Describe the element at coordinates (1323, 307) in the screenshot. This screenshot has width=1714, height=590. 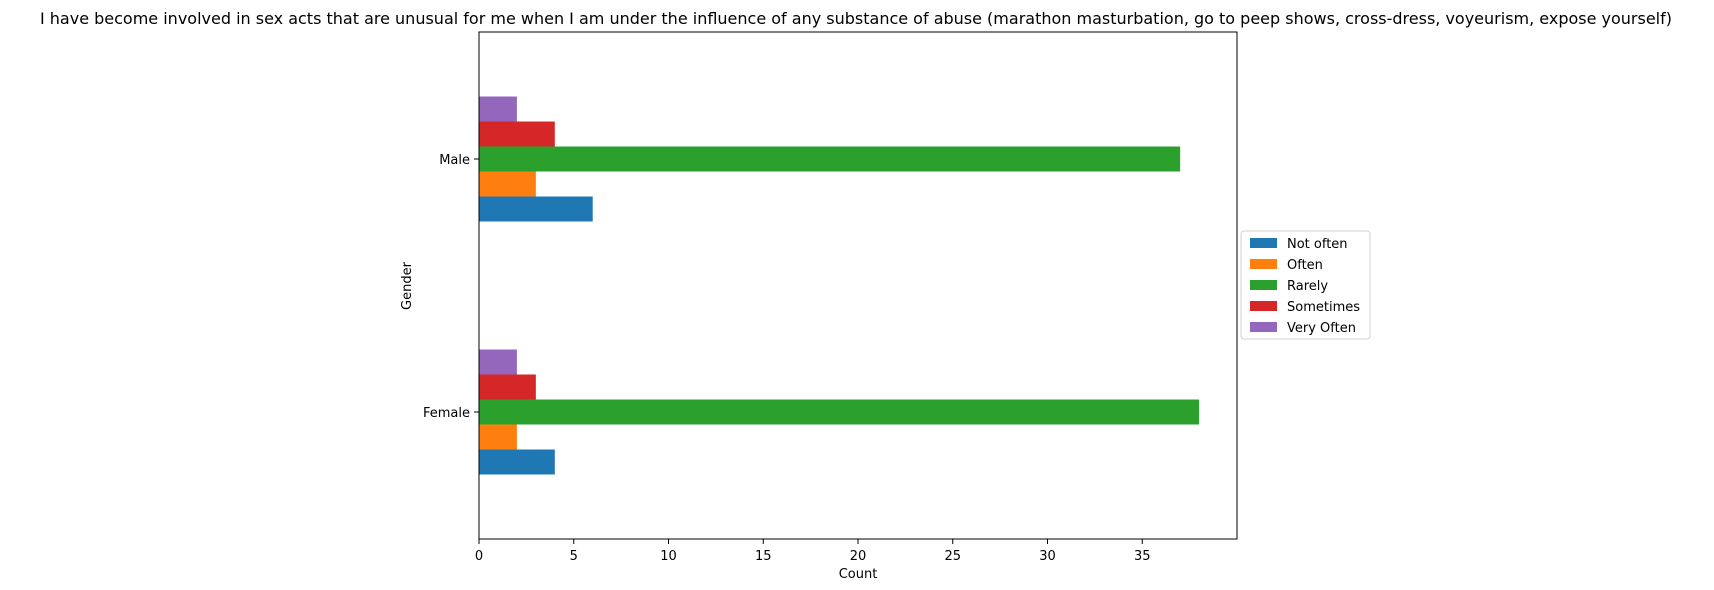
I see `legend-label-sometimes: Sometimes` at that location.